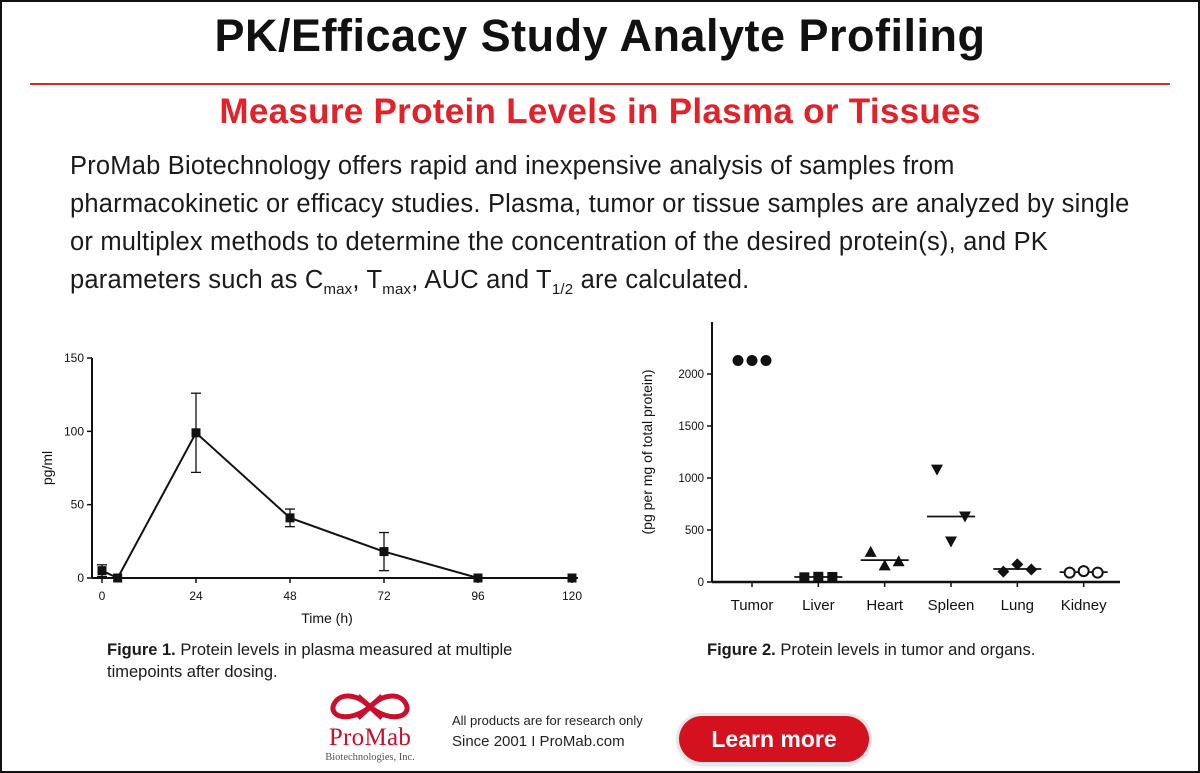  I want to click on intro-text-2: , T, so click(367, 280).